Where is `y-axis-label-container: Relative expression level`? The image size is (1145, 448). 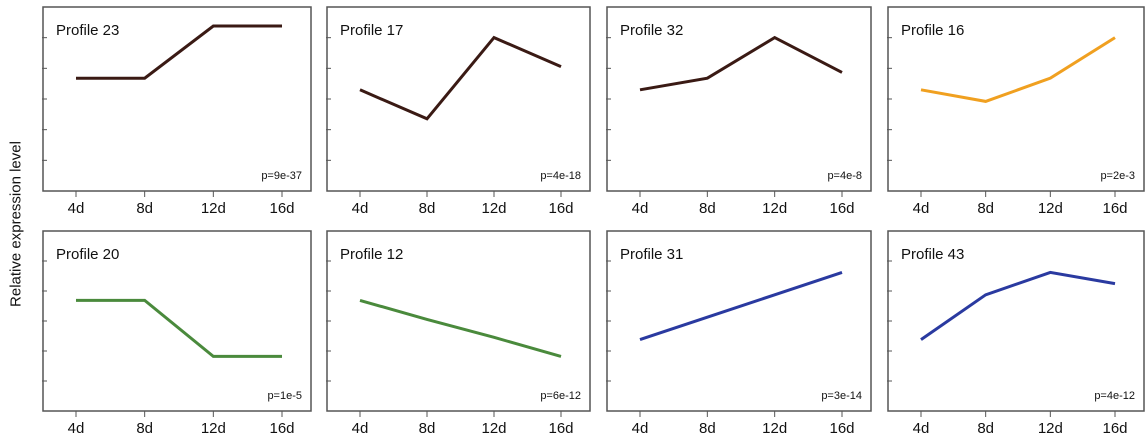
y-axis-label-container: Relative expression level is located at coordinates (16, 224).